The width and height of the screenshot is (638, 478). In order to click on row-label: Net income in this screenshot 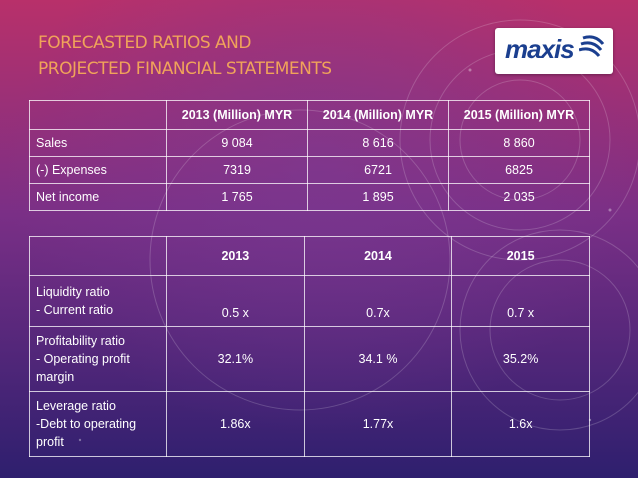, I will do `click(98, 197)`.